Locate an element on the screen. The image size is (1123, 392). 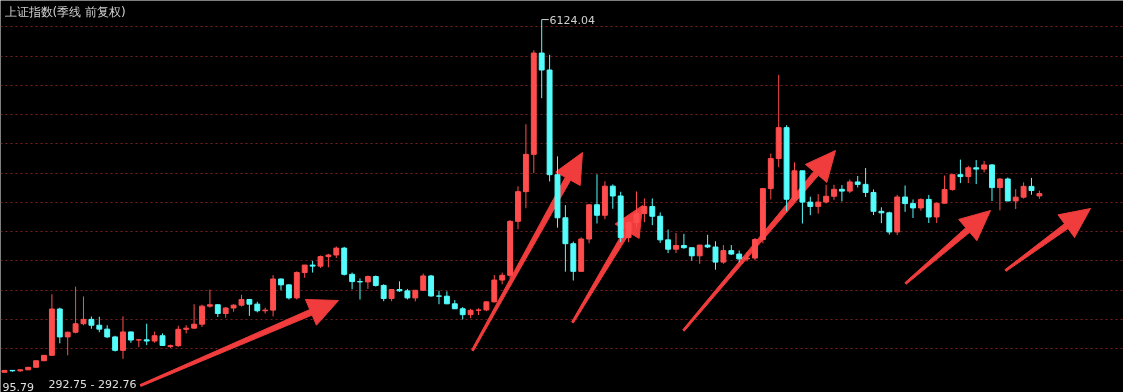
annotation: 292.75 - 292.76 is located at coordinates (92, 384).